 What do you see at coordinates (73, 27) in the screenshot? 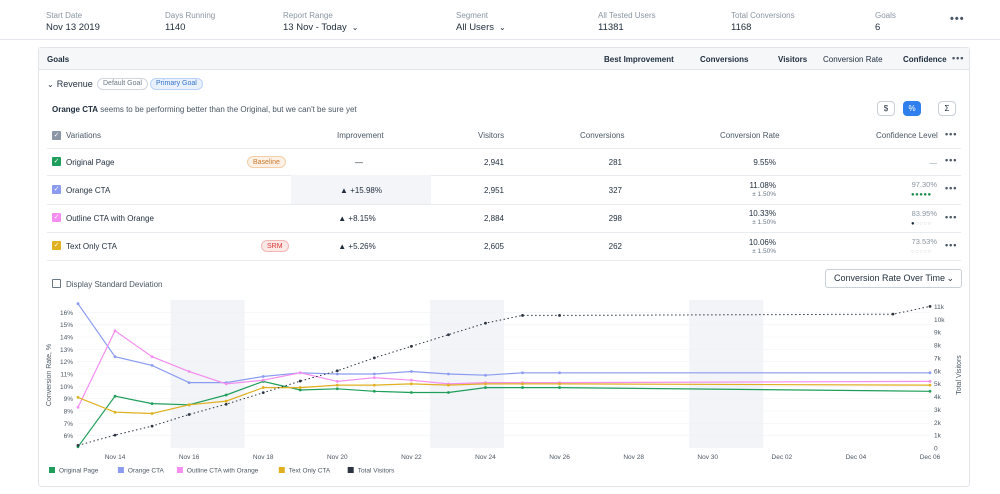
I see `start-date-value: Nov 13 2019` at bounding box center [73, 27].